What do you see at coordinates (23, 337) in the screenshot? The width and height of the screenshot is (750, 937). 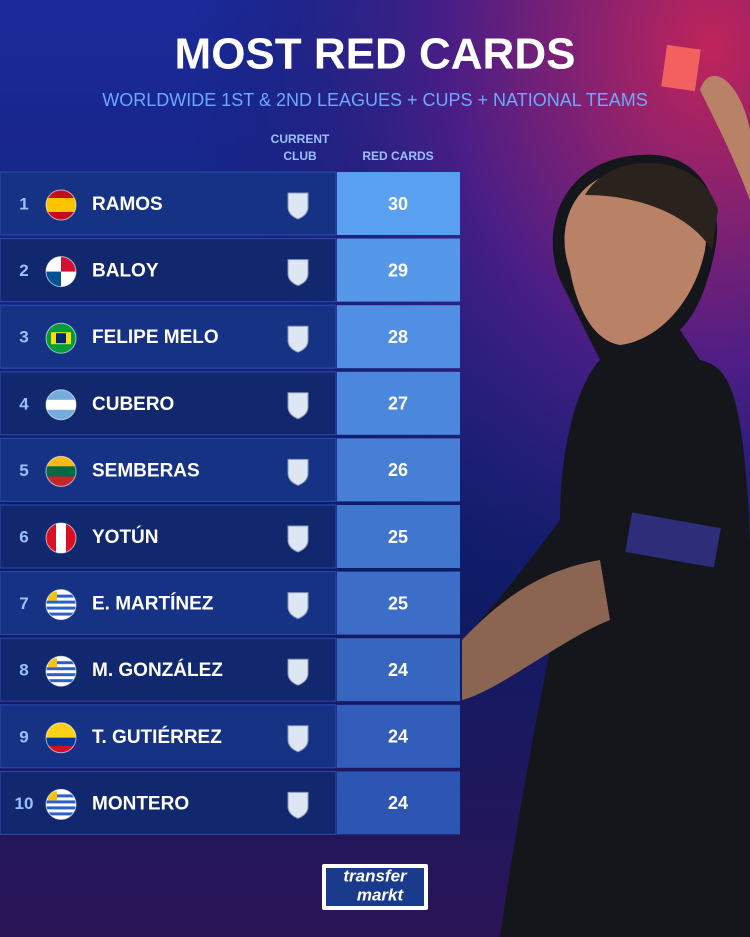 I see `rank: 3` at bounding box center [23, 337].